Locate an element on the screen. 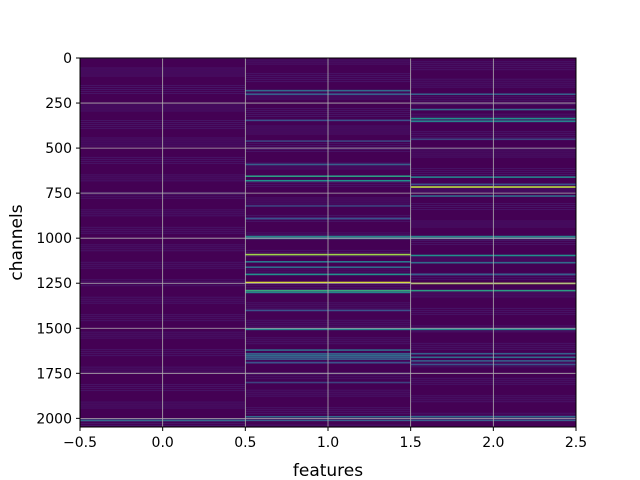  y-tick-label: 1250 is located at coordinates (54, 284).